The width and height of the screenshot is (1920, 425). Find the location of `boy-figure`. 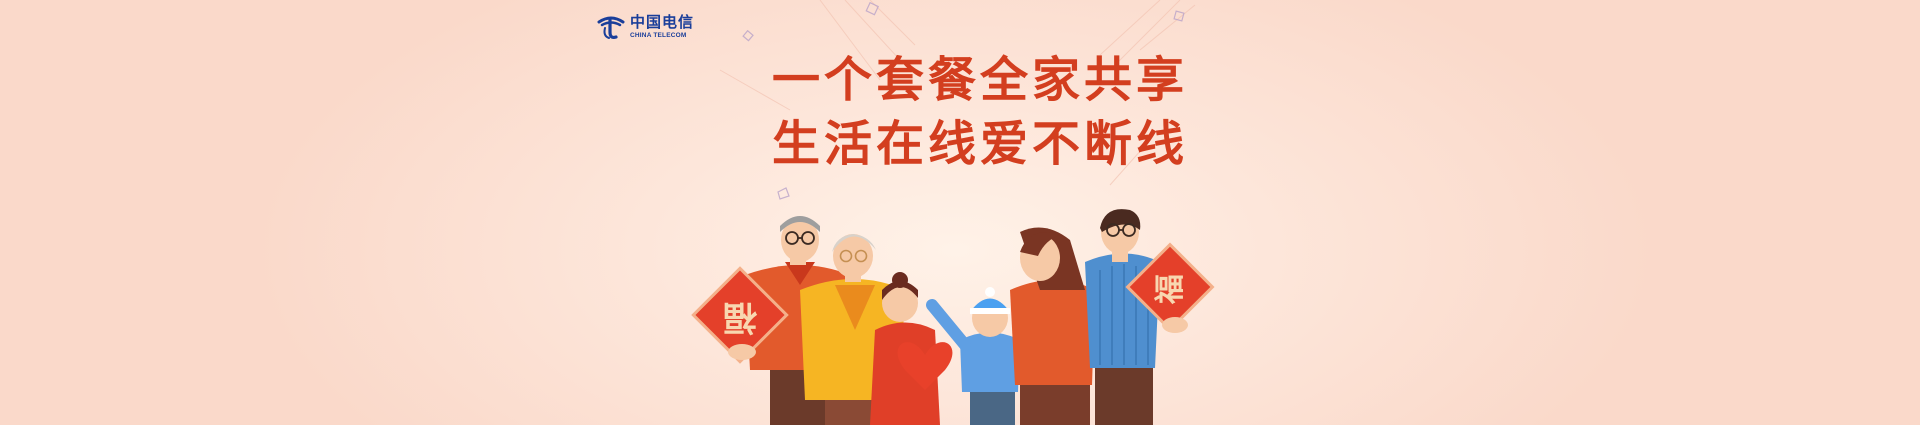

boy-figure is located at coordinates (988, 356).